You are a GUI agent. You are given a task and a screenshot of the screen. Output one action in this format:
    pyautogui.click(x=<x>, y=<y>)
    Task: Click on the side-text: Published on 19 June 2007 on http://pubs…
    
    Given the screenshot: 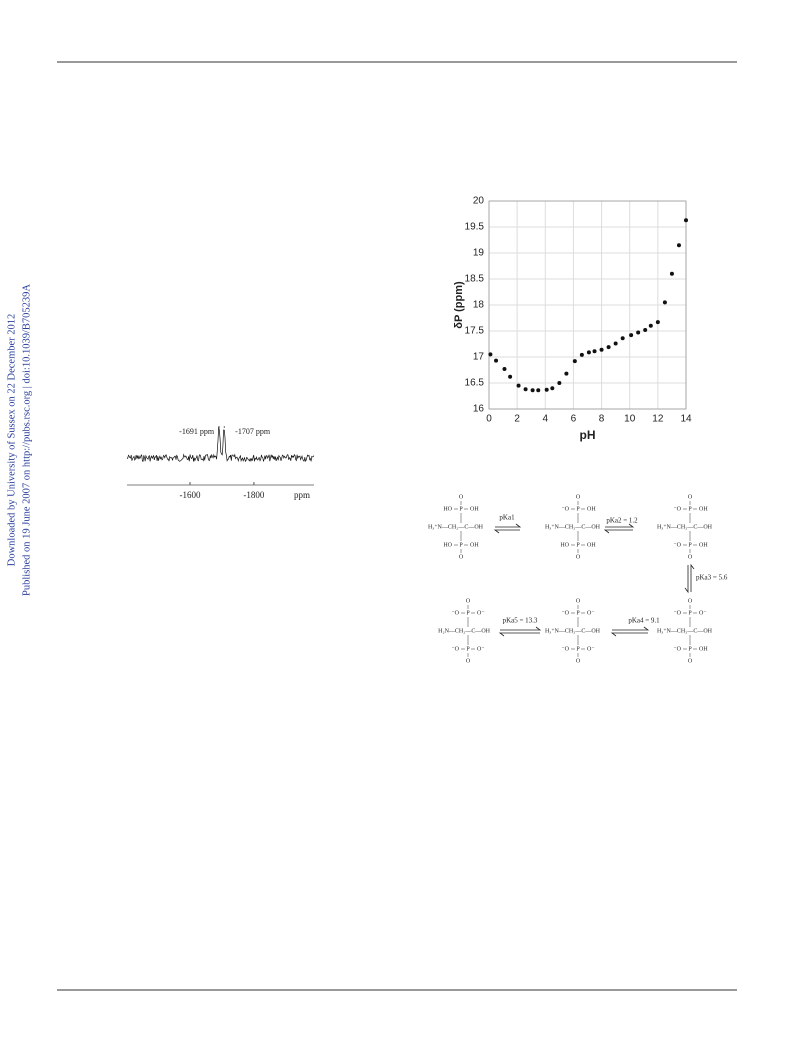 What is the action you would take?
    pyautogui.click(x=26, y=440)
    